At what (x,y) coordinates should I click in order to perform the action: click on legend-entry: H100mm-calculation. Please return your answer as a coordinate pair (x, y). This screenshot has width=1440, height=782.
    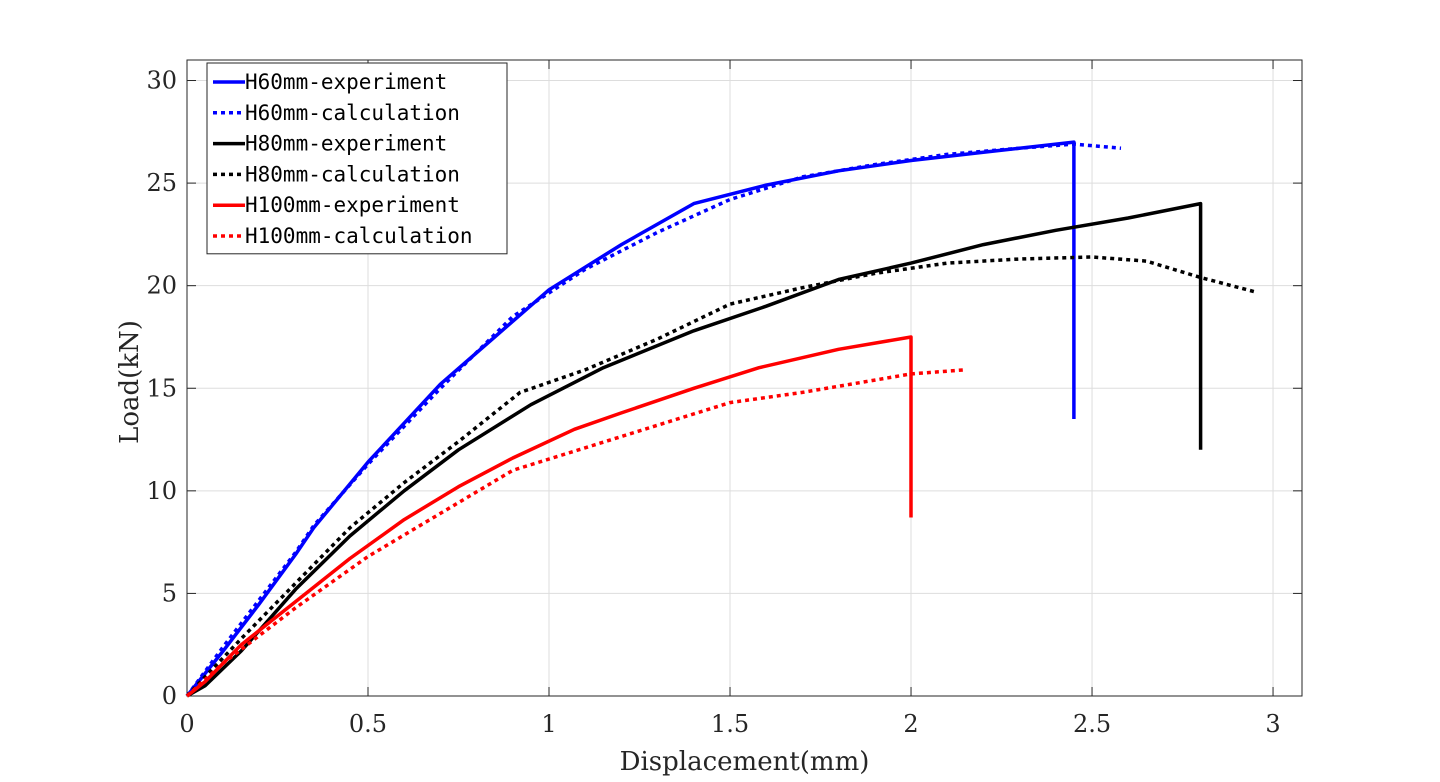
    Looking at the image, I should click on (359, 236).